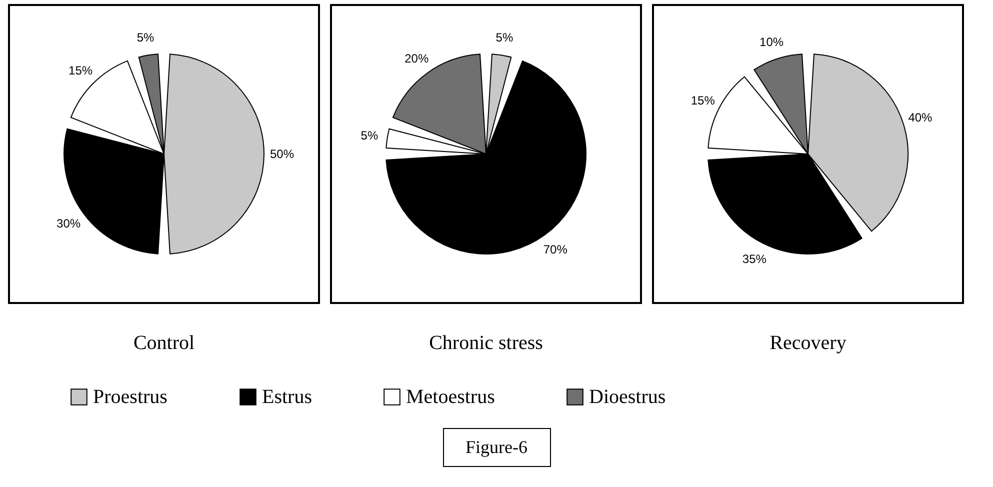 The width and height of the screenshot is (993, 487). Describe the element at coordinates (754, 259) in the screenshot. I see `data-label: 35%` at that location.